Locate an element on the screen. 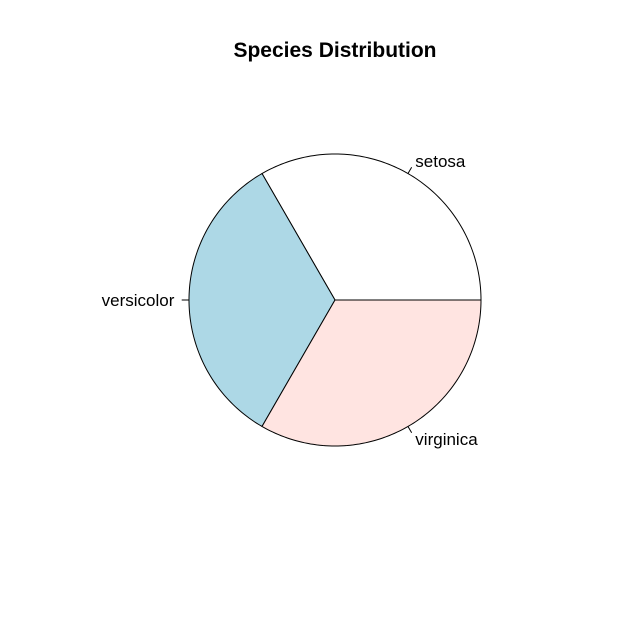 This screenshot has width=625, height=625. pie-label-tick-virginica is located at coordinates (410, 430).